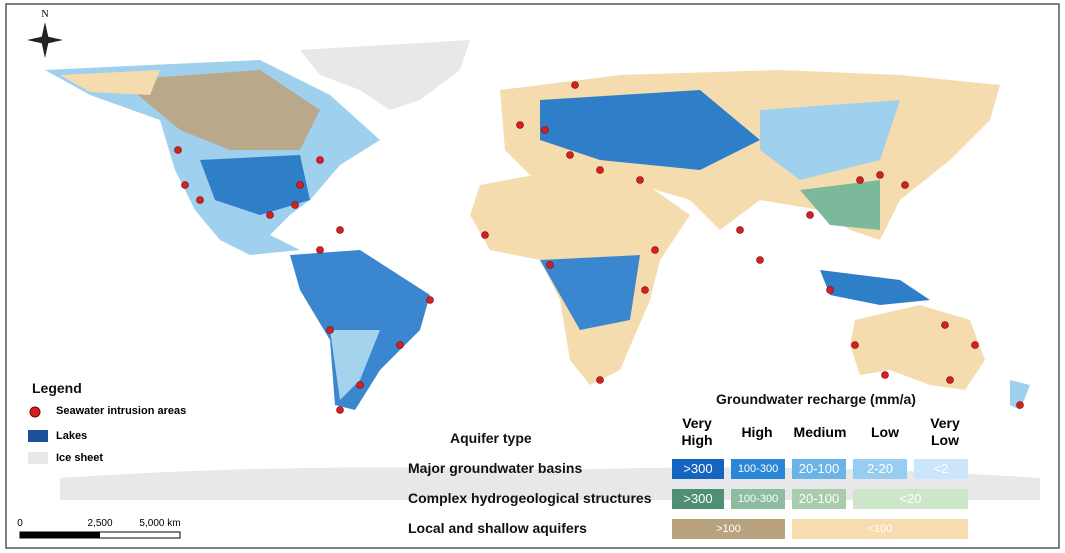 The height and width of the screenshot is (553, 1065). Describe the element at coordinates (38, 436) in the screenshot. I see `legend-lakes` at that location.